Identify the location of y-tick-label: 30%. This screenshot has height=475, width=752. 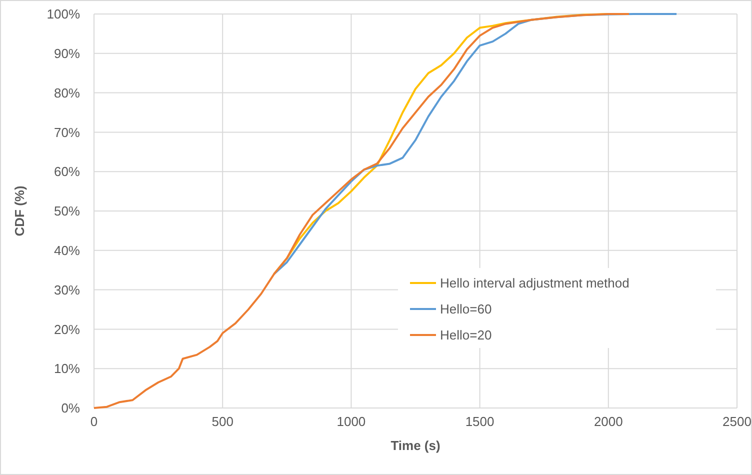
(67, 290).